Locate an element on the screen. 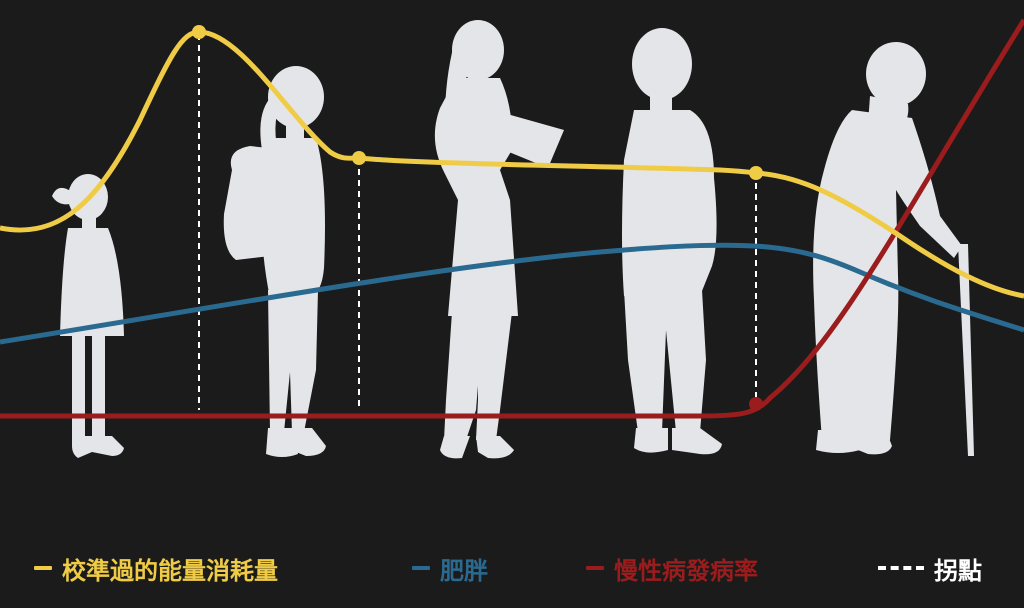 The width and height of the screenshot is (1024, 608). woman-silhouette is located at coordinates (499, 239).